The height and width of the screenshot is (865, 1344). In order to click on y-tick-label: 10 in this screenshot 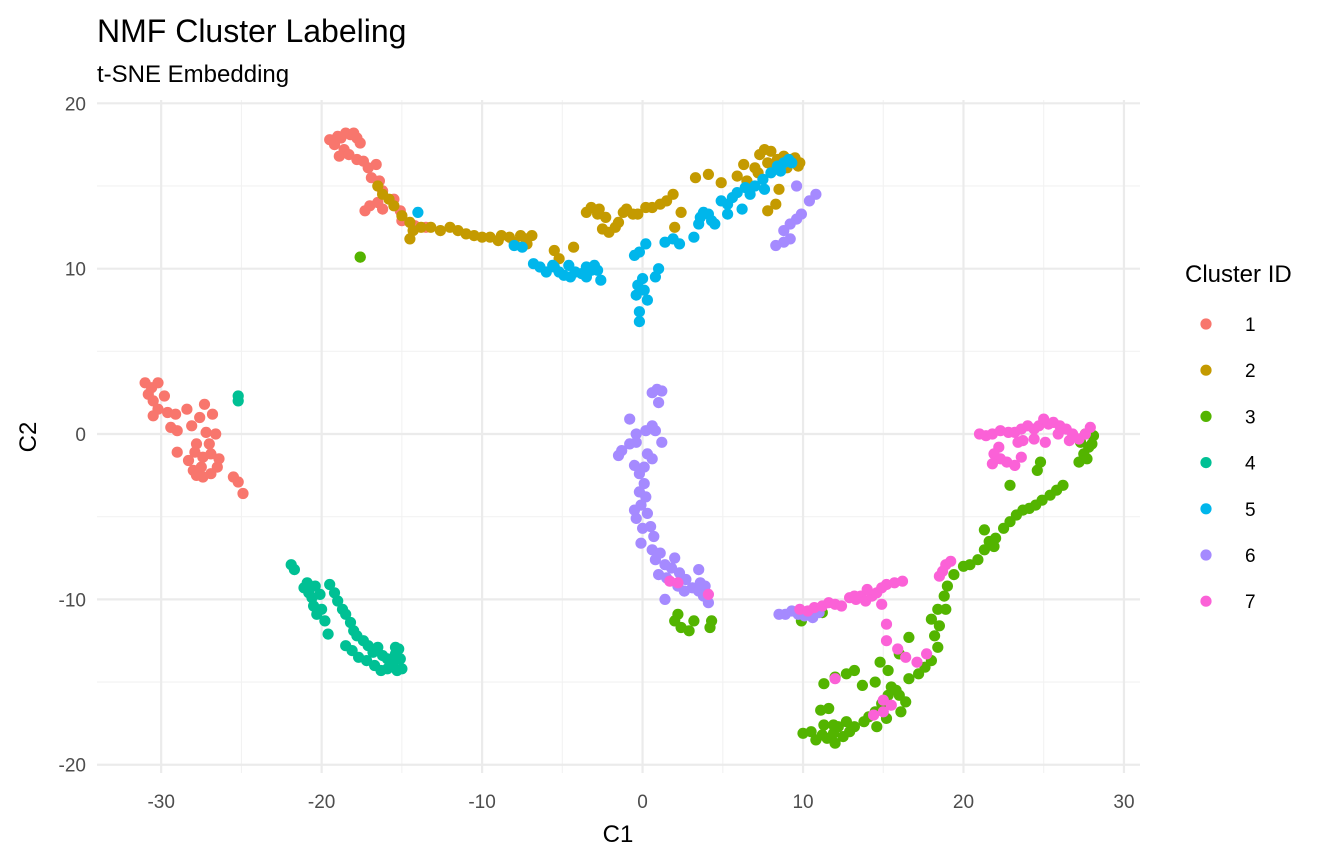, I will do `click(75, 270)`.